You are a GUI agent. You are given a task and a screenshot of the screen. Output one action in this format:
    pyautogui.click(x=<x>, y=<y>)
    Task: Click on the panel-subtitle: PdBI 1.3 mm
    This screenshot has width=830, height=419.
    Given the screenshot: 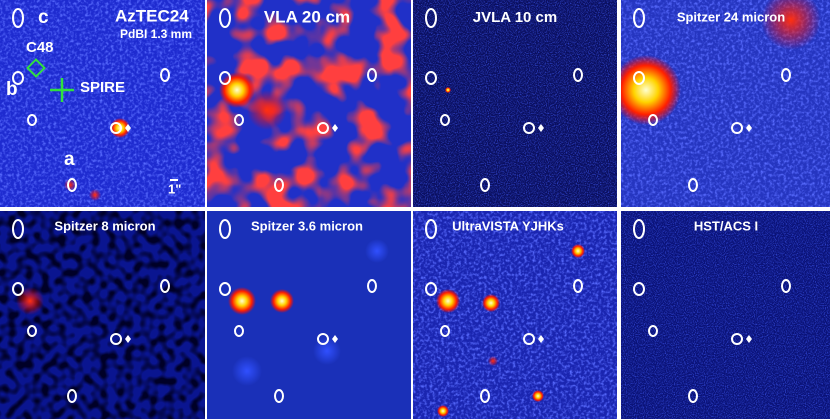 What is the action you would take?
    pyautogui.click(x=156, y=34)
    